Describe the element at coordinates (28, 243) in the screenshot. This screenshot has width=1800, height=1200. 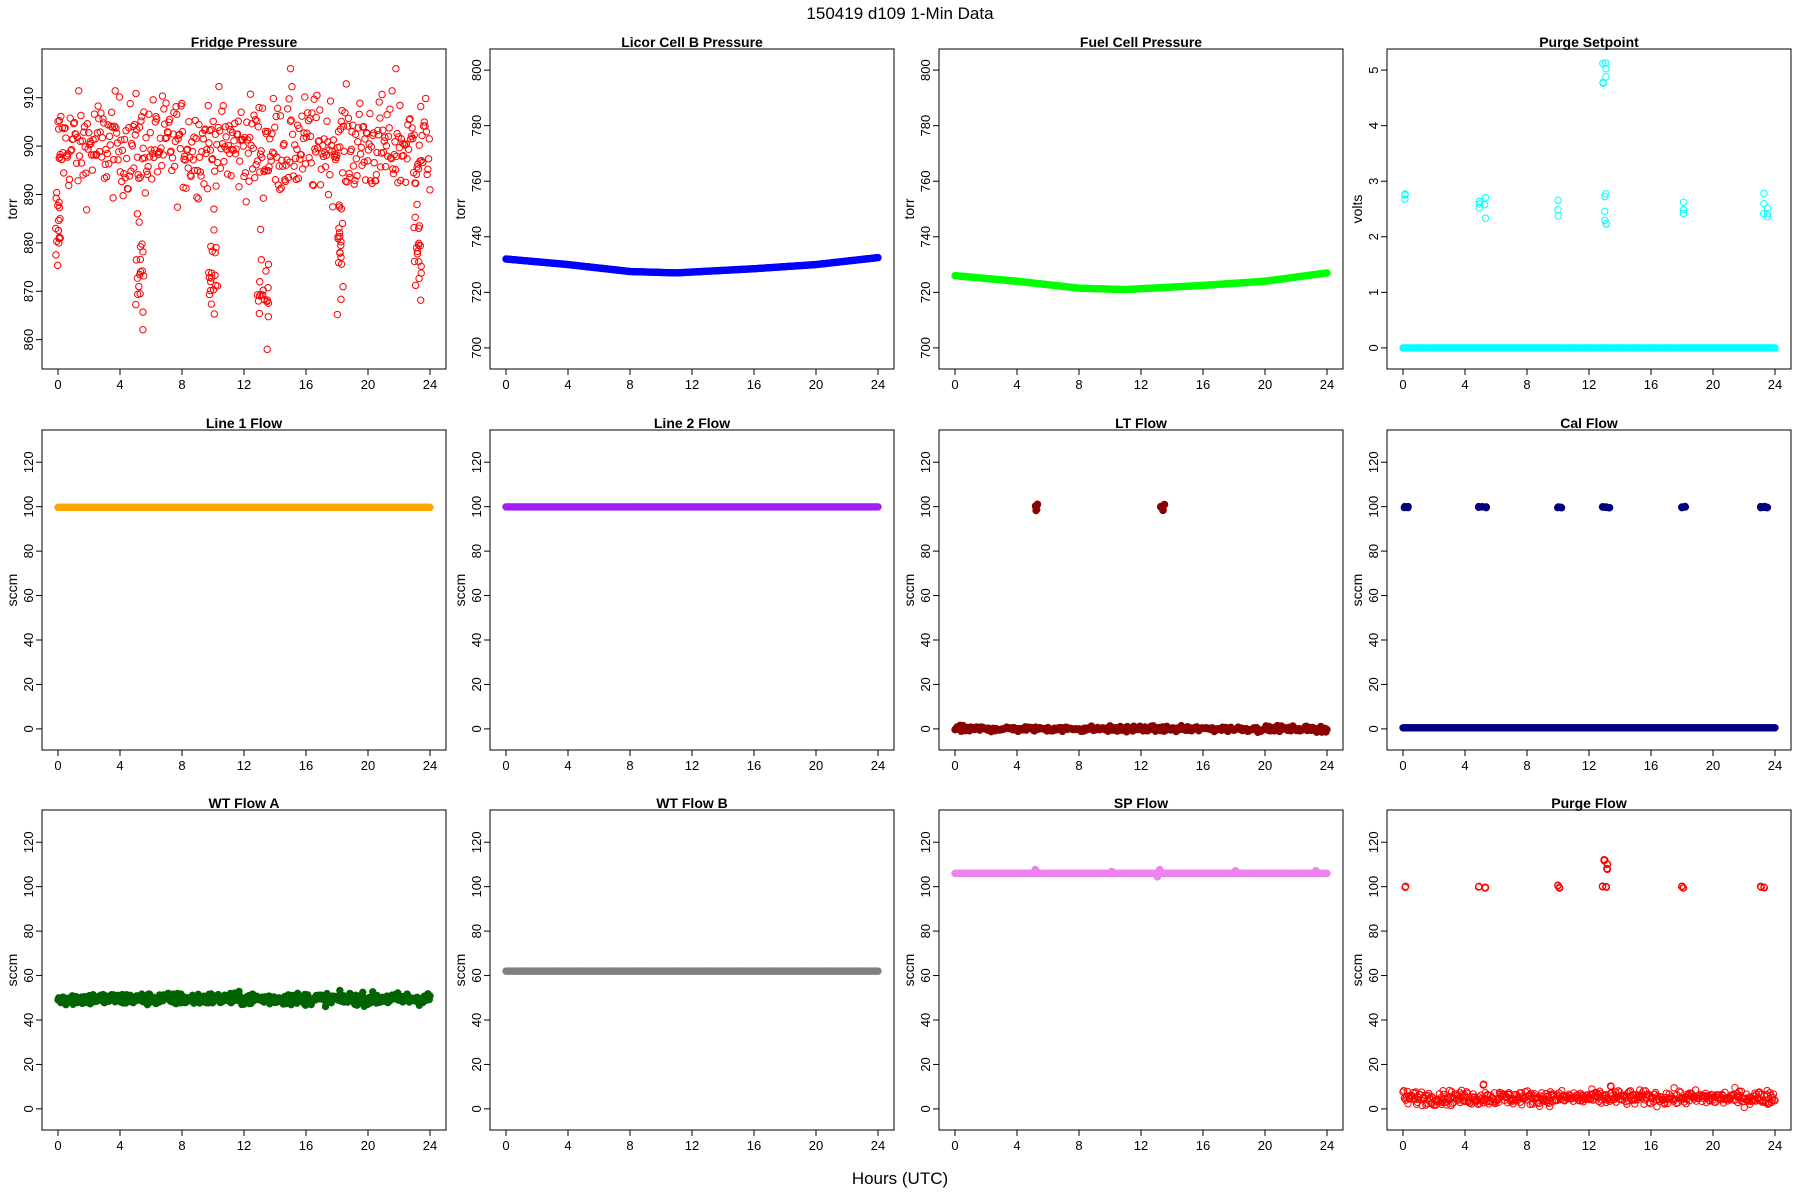
I see `y-tick-label: 880` at that location.